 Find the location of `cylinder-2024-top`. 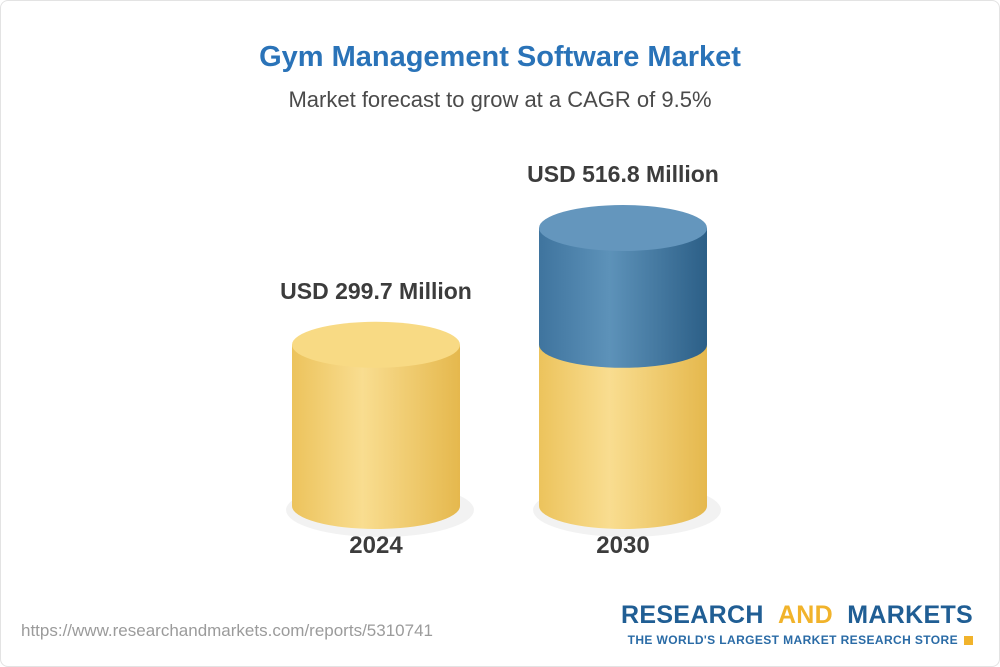

cylinder-2024-top is located at coordinates (376, 344).